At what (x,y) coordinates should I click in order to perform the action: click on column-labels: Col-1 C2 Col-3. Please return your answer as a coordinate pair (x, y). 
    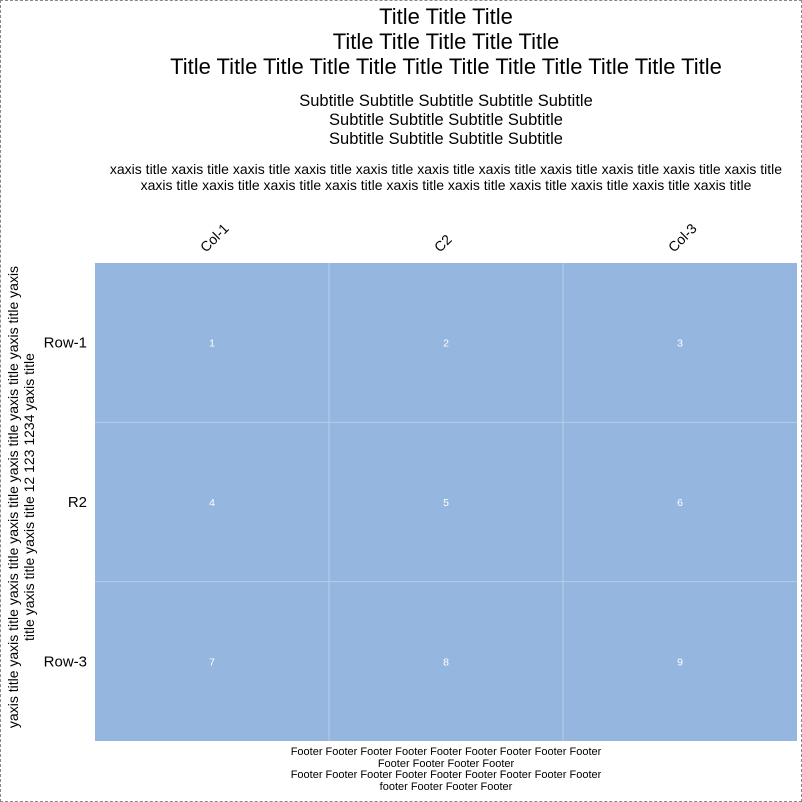
    Looking at the image, I should click on (448, 237).